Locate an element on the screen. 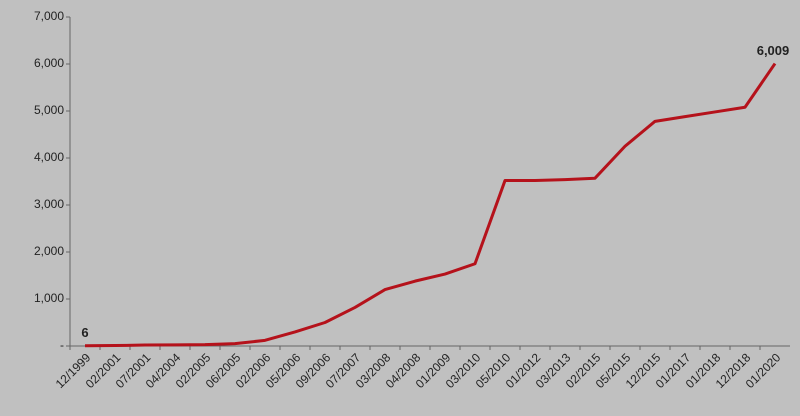 This screenshot has width=800, height=416. value-label: 6 is located at coordinates (84, 332).